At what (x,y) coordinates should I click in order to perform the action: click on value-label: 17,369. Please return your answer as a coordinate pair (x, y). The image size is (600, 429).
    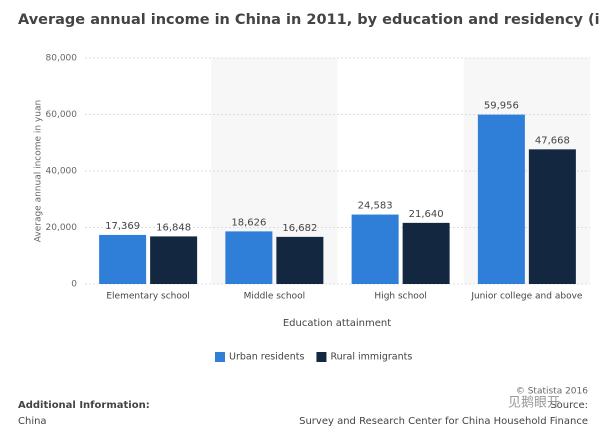
    Looking at the image, I should click on (122, 226).